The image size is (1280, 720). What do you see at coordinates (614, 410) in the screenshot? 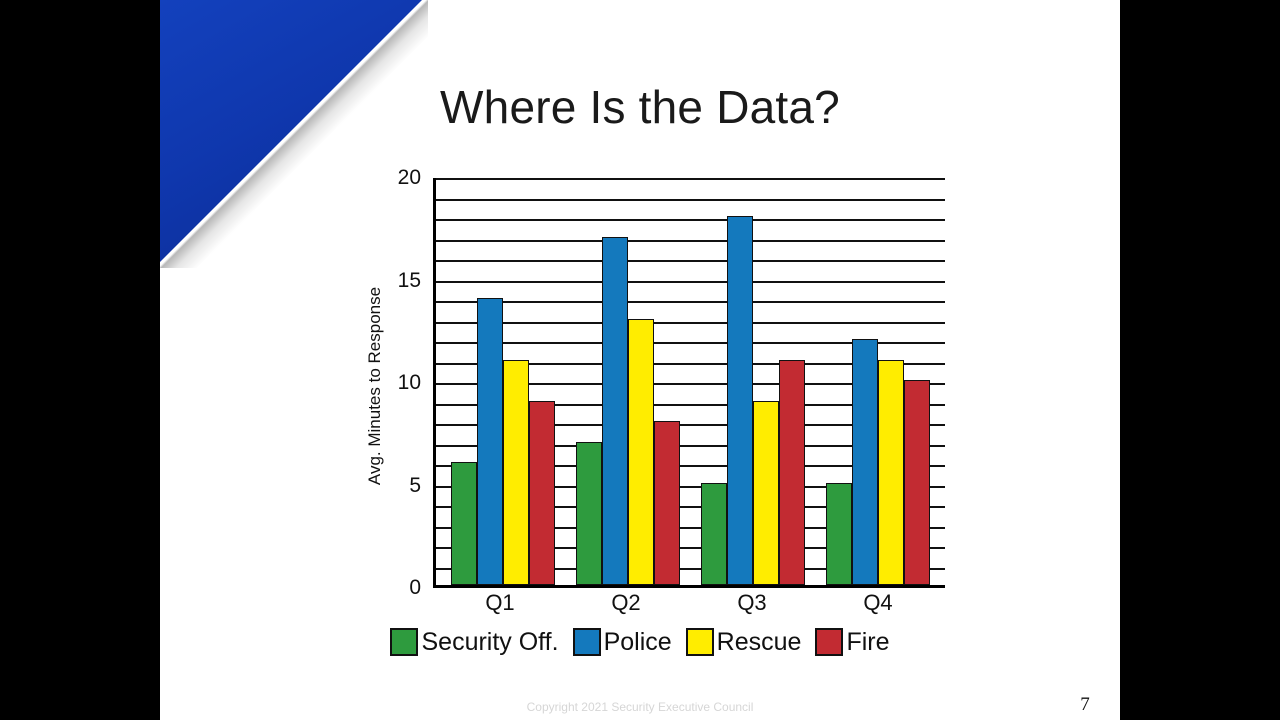
I see `bar-q2-police` at bounding box center [614, 410].